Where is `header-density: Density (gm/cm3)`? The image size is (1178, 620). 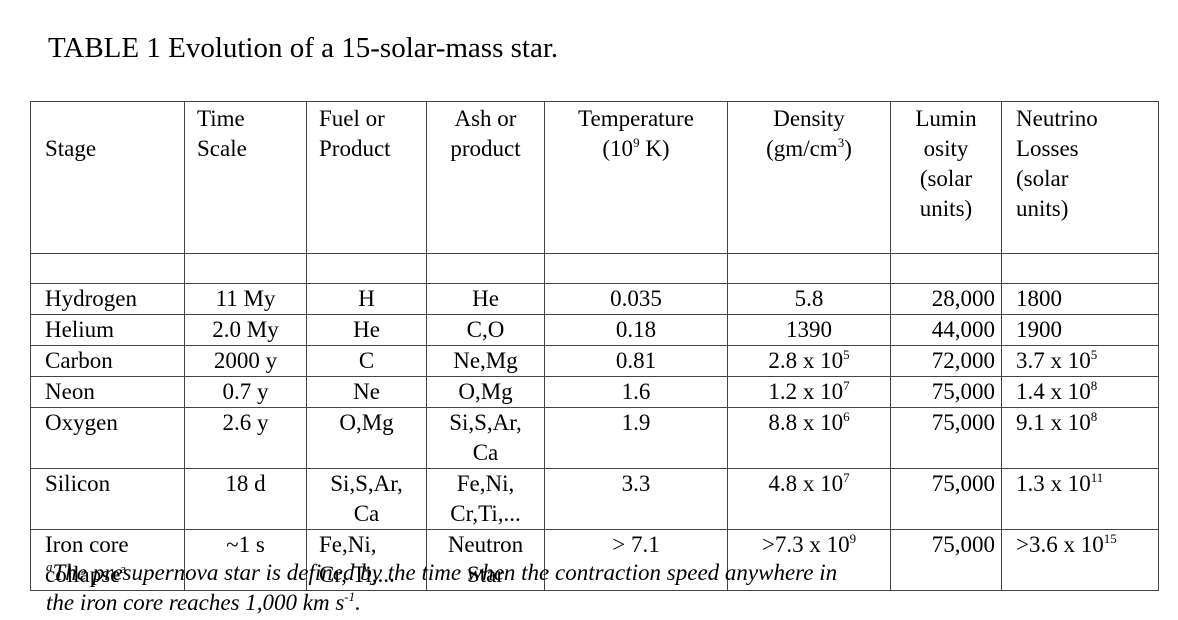
header-density: Density (gm/cm3) is located at coordinates (809, 177).